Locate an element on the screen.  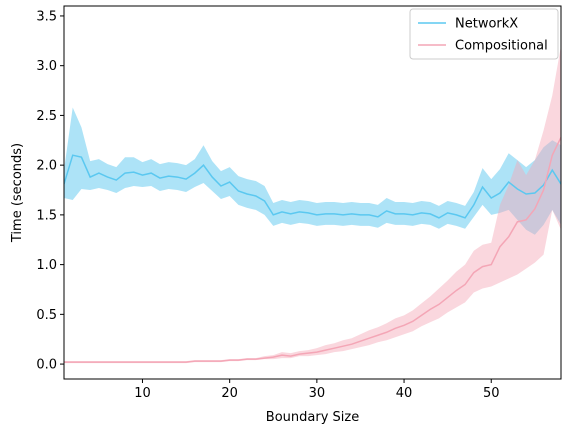
x-axis-label: Boundary Size is located at coordinates (312, 417).